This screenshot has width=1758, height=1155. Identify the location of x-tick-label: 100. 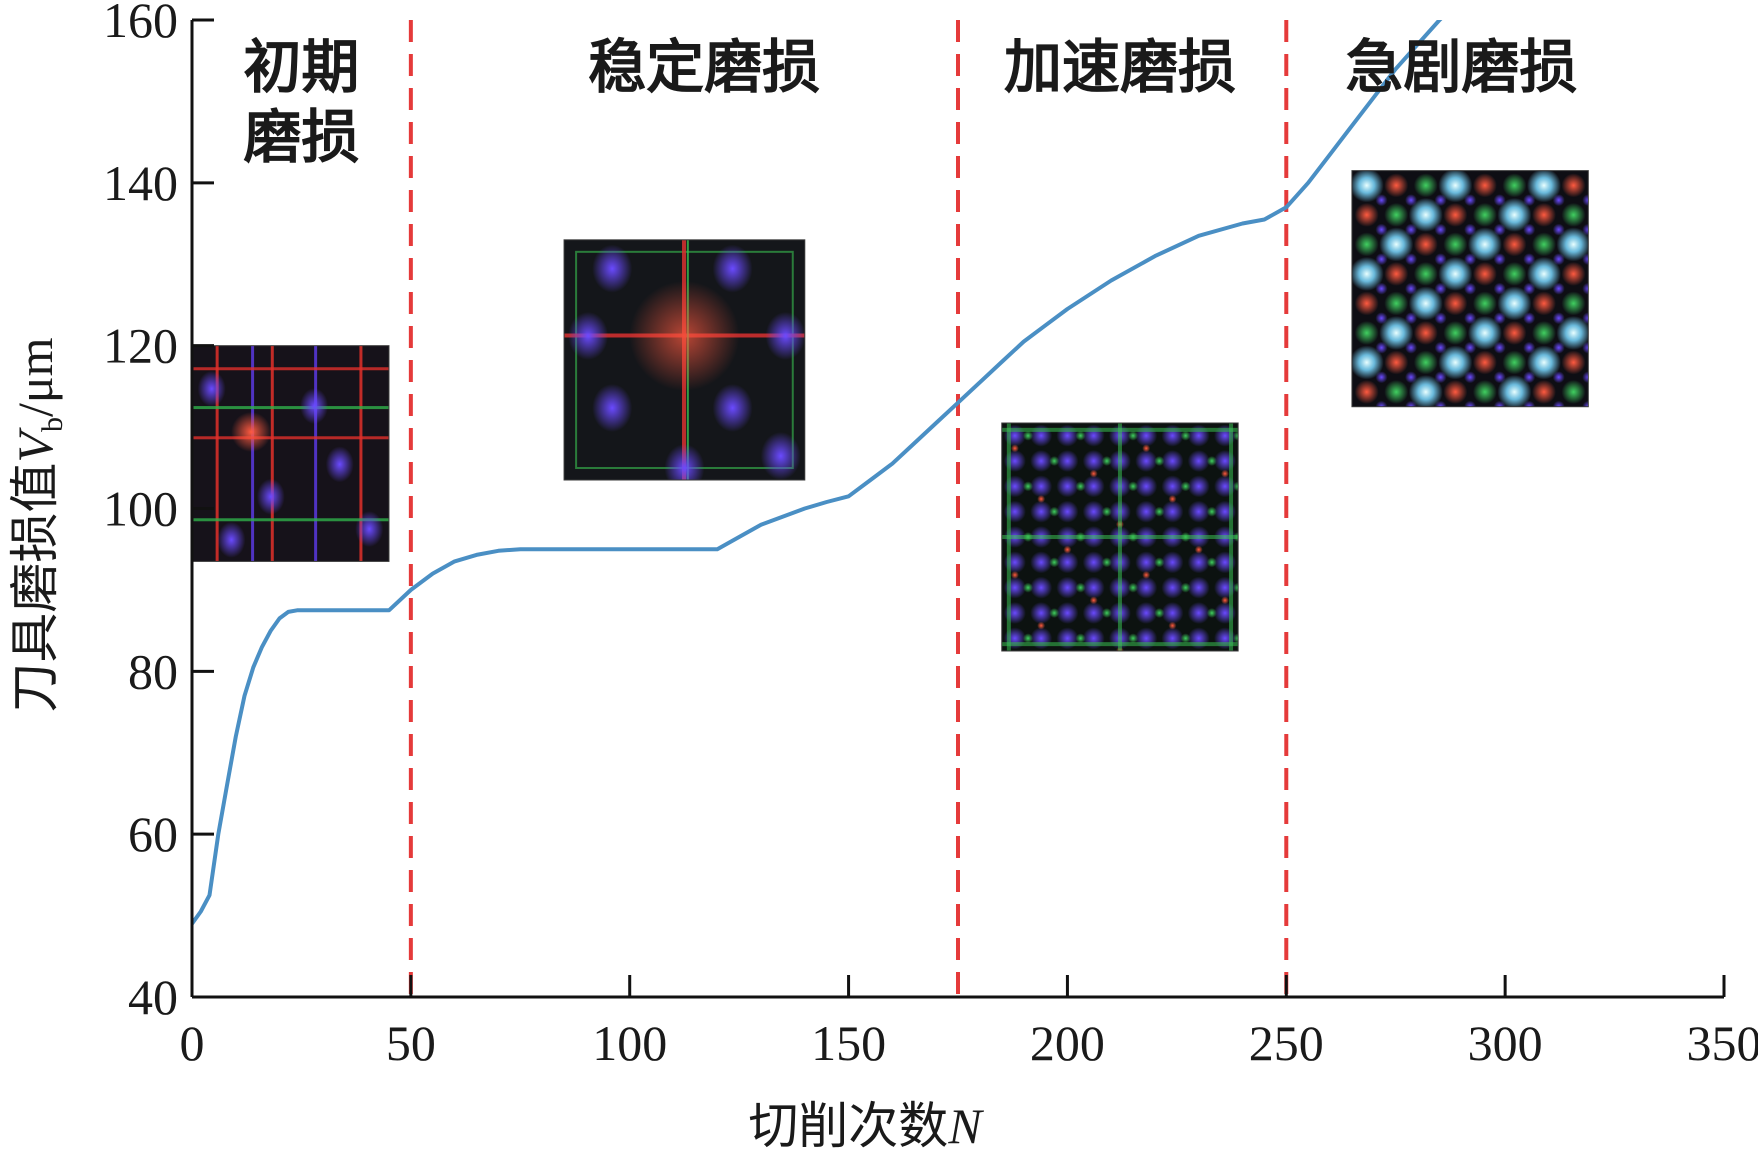
(629, 1043).